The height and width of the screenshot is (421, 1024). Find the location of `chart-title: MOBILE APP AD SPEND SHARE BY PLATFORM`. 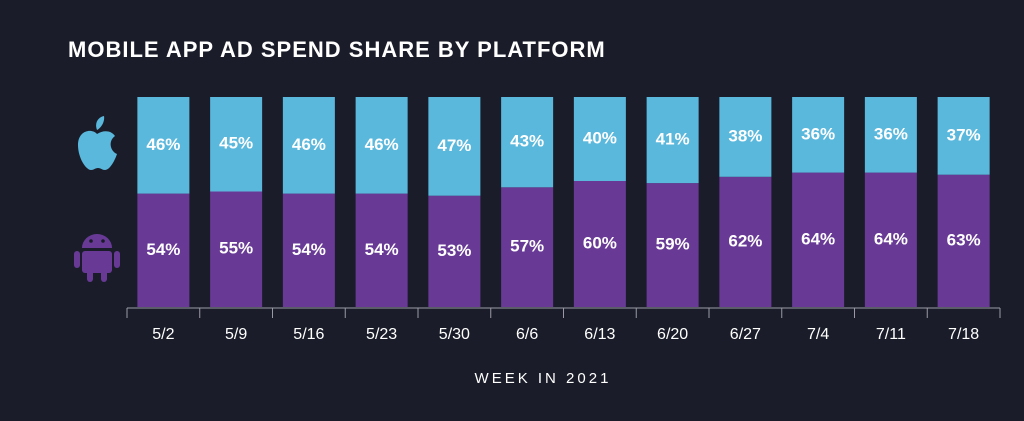

chart-title: MOBILE APP AD SPEND SHARE BY PLATFORM is located at coordinates (337, 49).